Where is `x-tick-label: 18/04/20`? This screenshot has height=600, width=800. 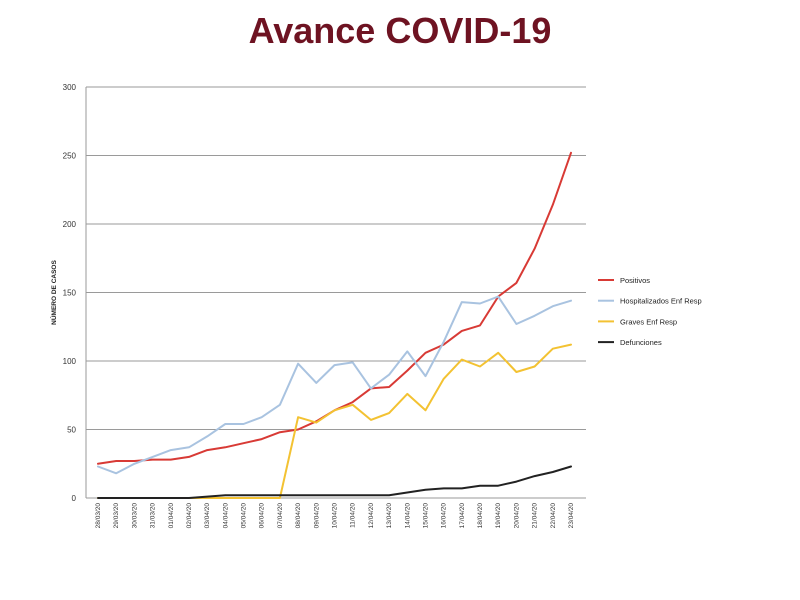
x-tick-label: 18/04/20 is located at coordinates (480, 516).